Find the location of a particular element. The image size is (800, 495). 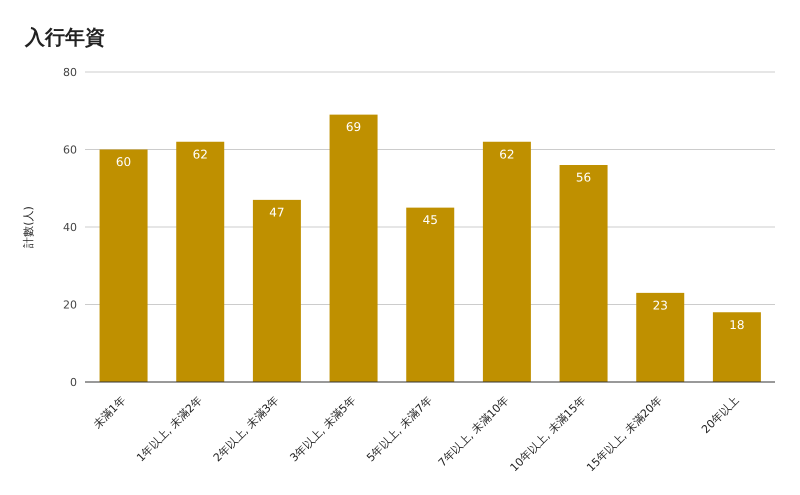

x-tick-label: 2年以上, 未滿3年 is located at coordinates (246, 429).